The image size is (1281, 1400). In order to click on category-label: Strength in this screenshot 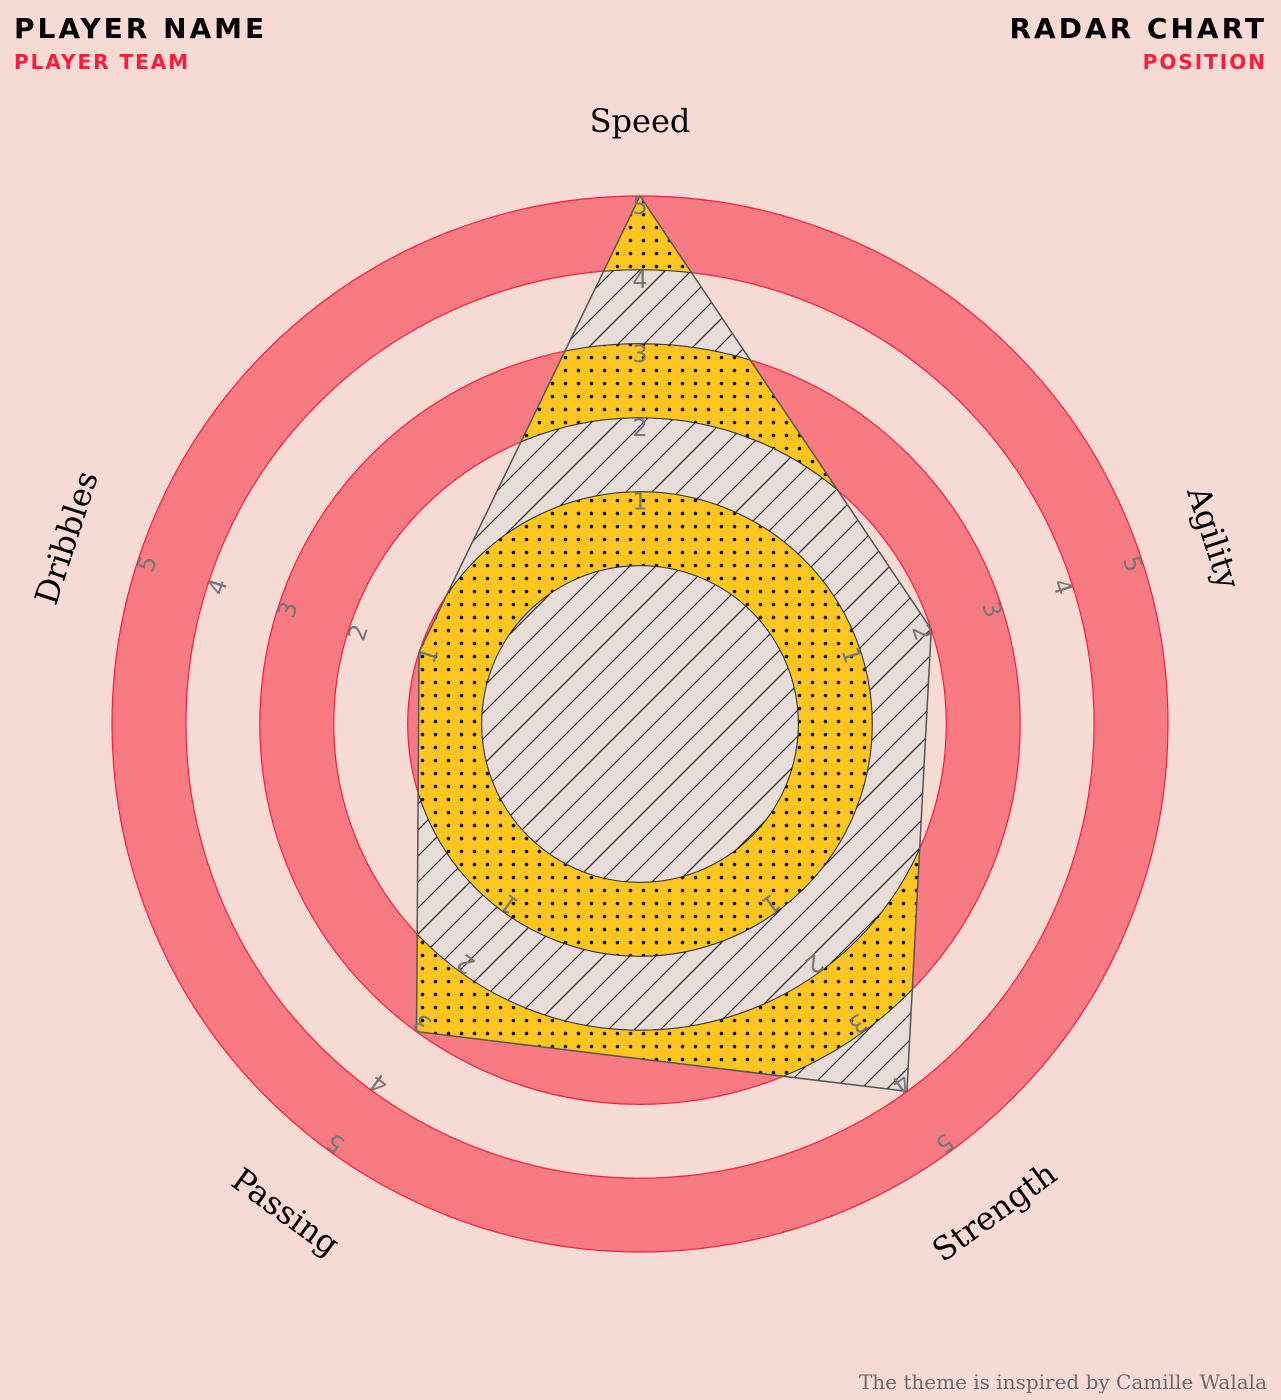, I will do `click(994, 1211)`.